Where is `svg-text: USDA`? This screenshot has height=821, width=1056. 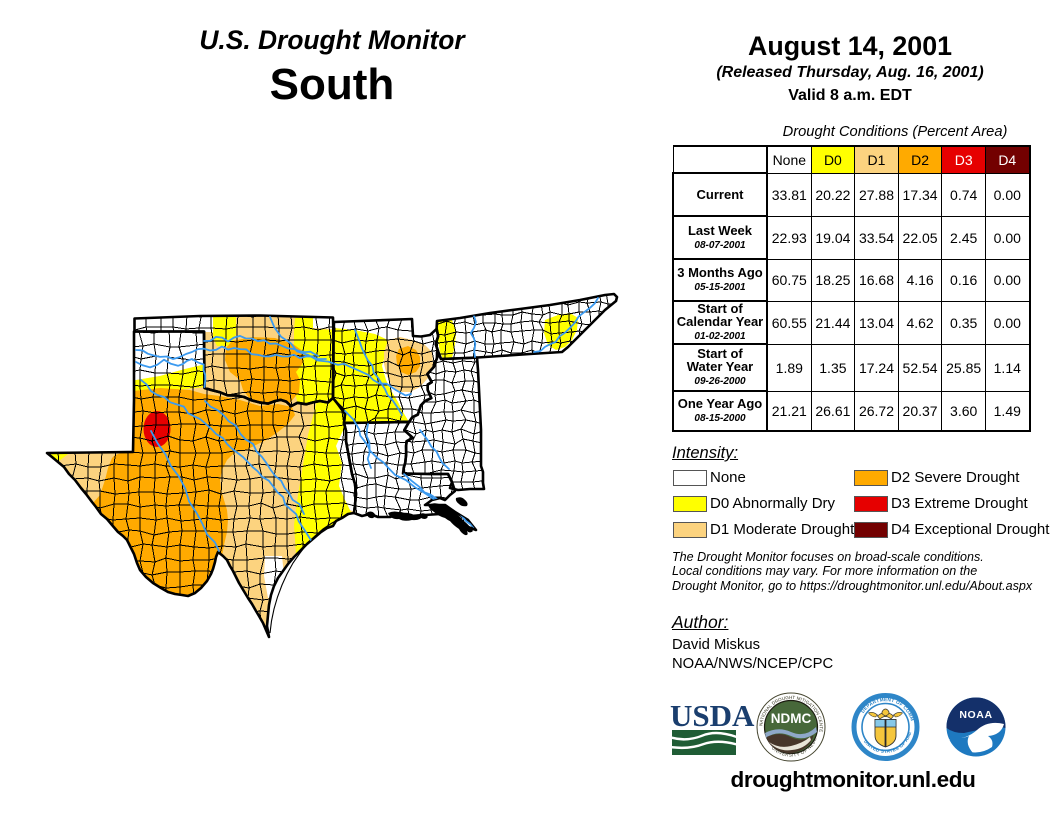 svg-text: USDA is located at coordinates (712, 715).